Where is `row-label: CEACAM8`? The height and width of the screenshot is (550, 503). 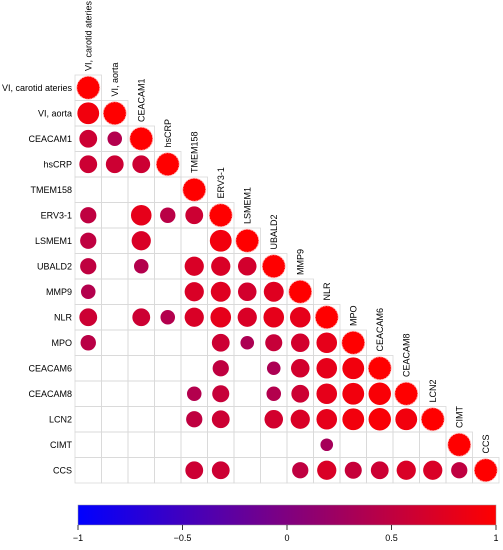 row-label: CEACAM8 is located at coordinates (50, 394).